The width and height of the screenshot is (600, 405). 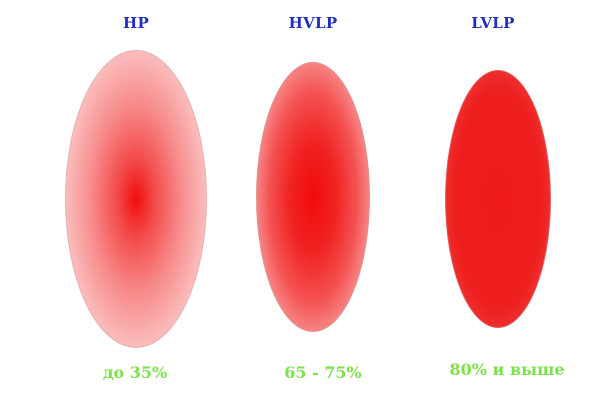 What do you see at coordinates (313, 23) in the screenshot?
I see `hvlp-title: HVLP` at bounding box center [313, 23].